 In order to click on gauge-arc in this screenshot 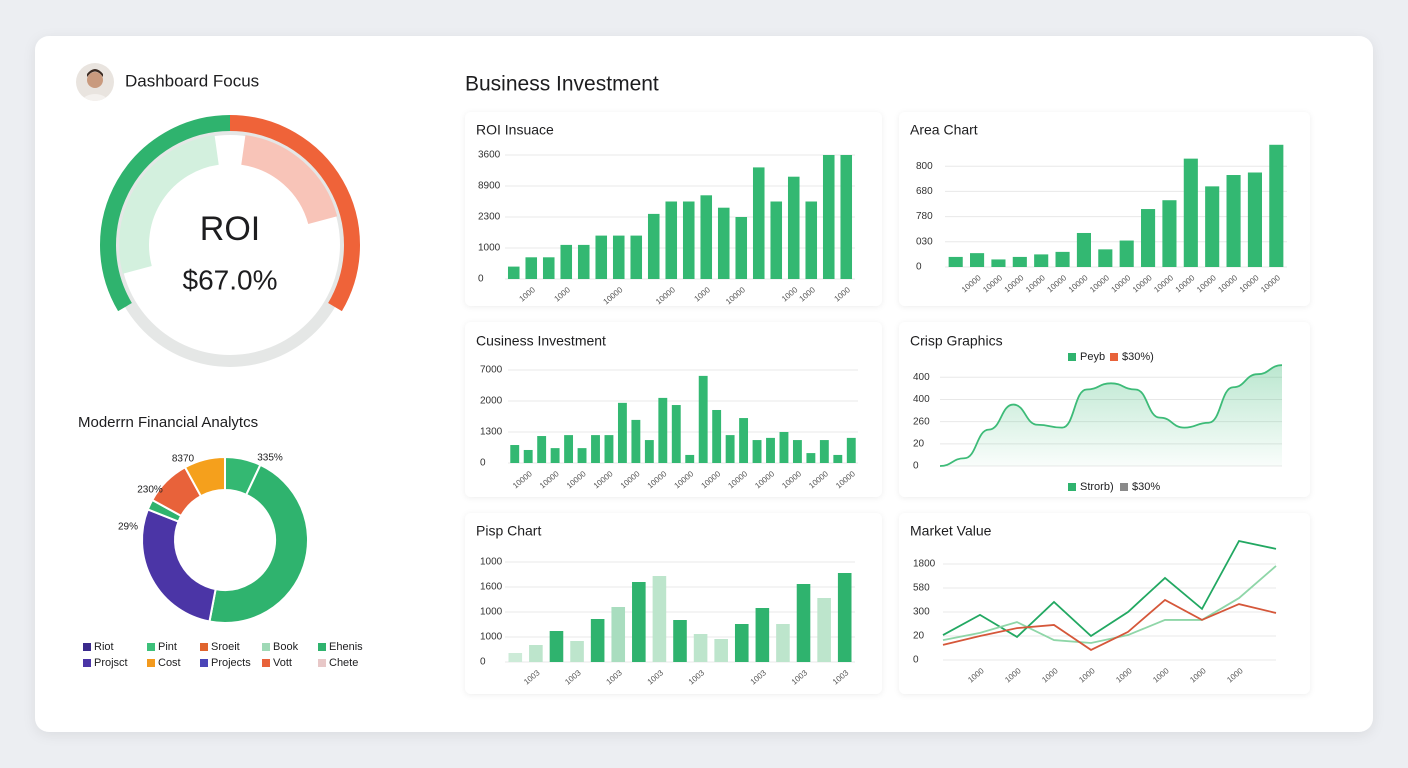, I will do `click(294, 213)`.